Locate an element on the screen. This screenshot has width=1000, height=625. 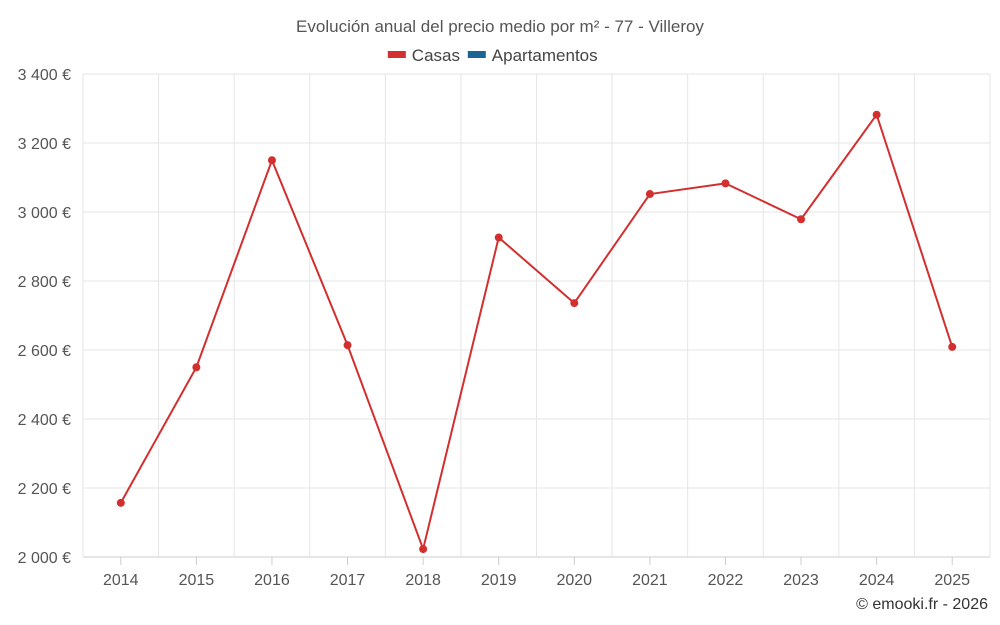
x-tick-label: 2017 is located at coordinates (348, 580).